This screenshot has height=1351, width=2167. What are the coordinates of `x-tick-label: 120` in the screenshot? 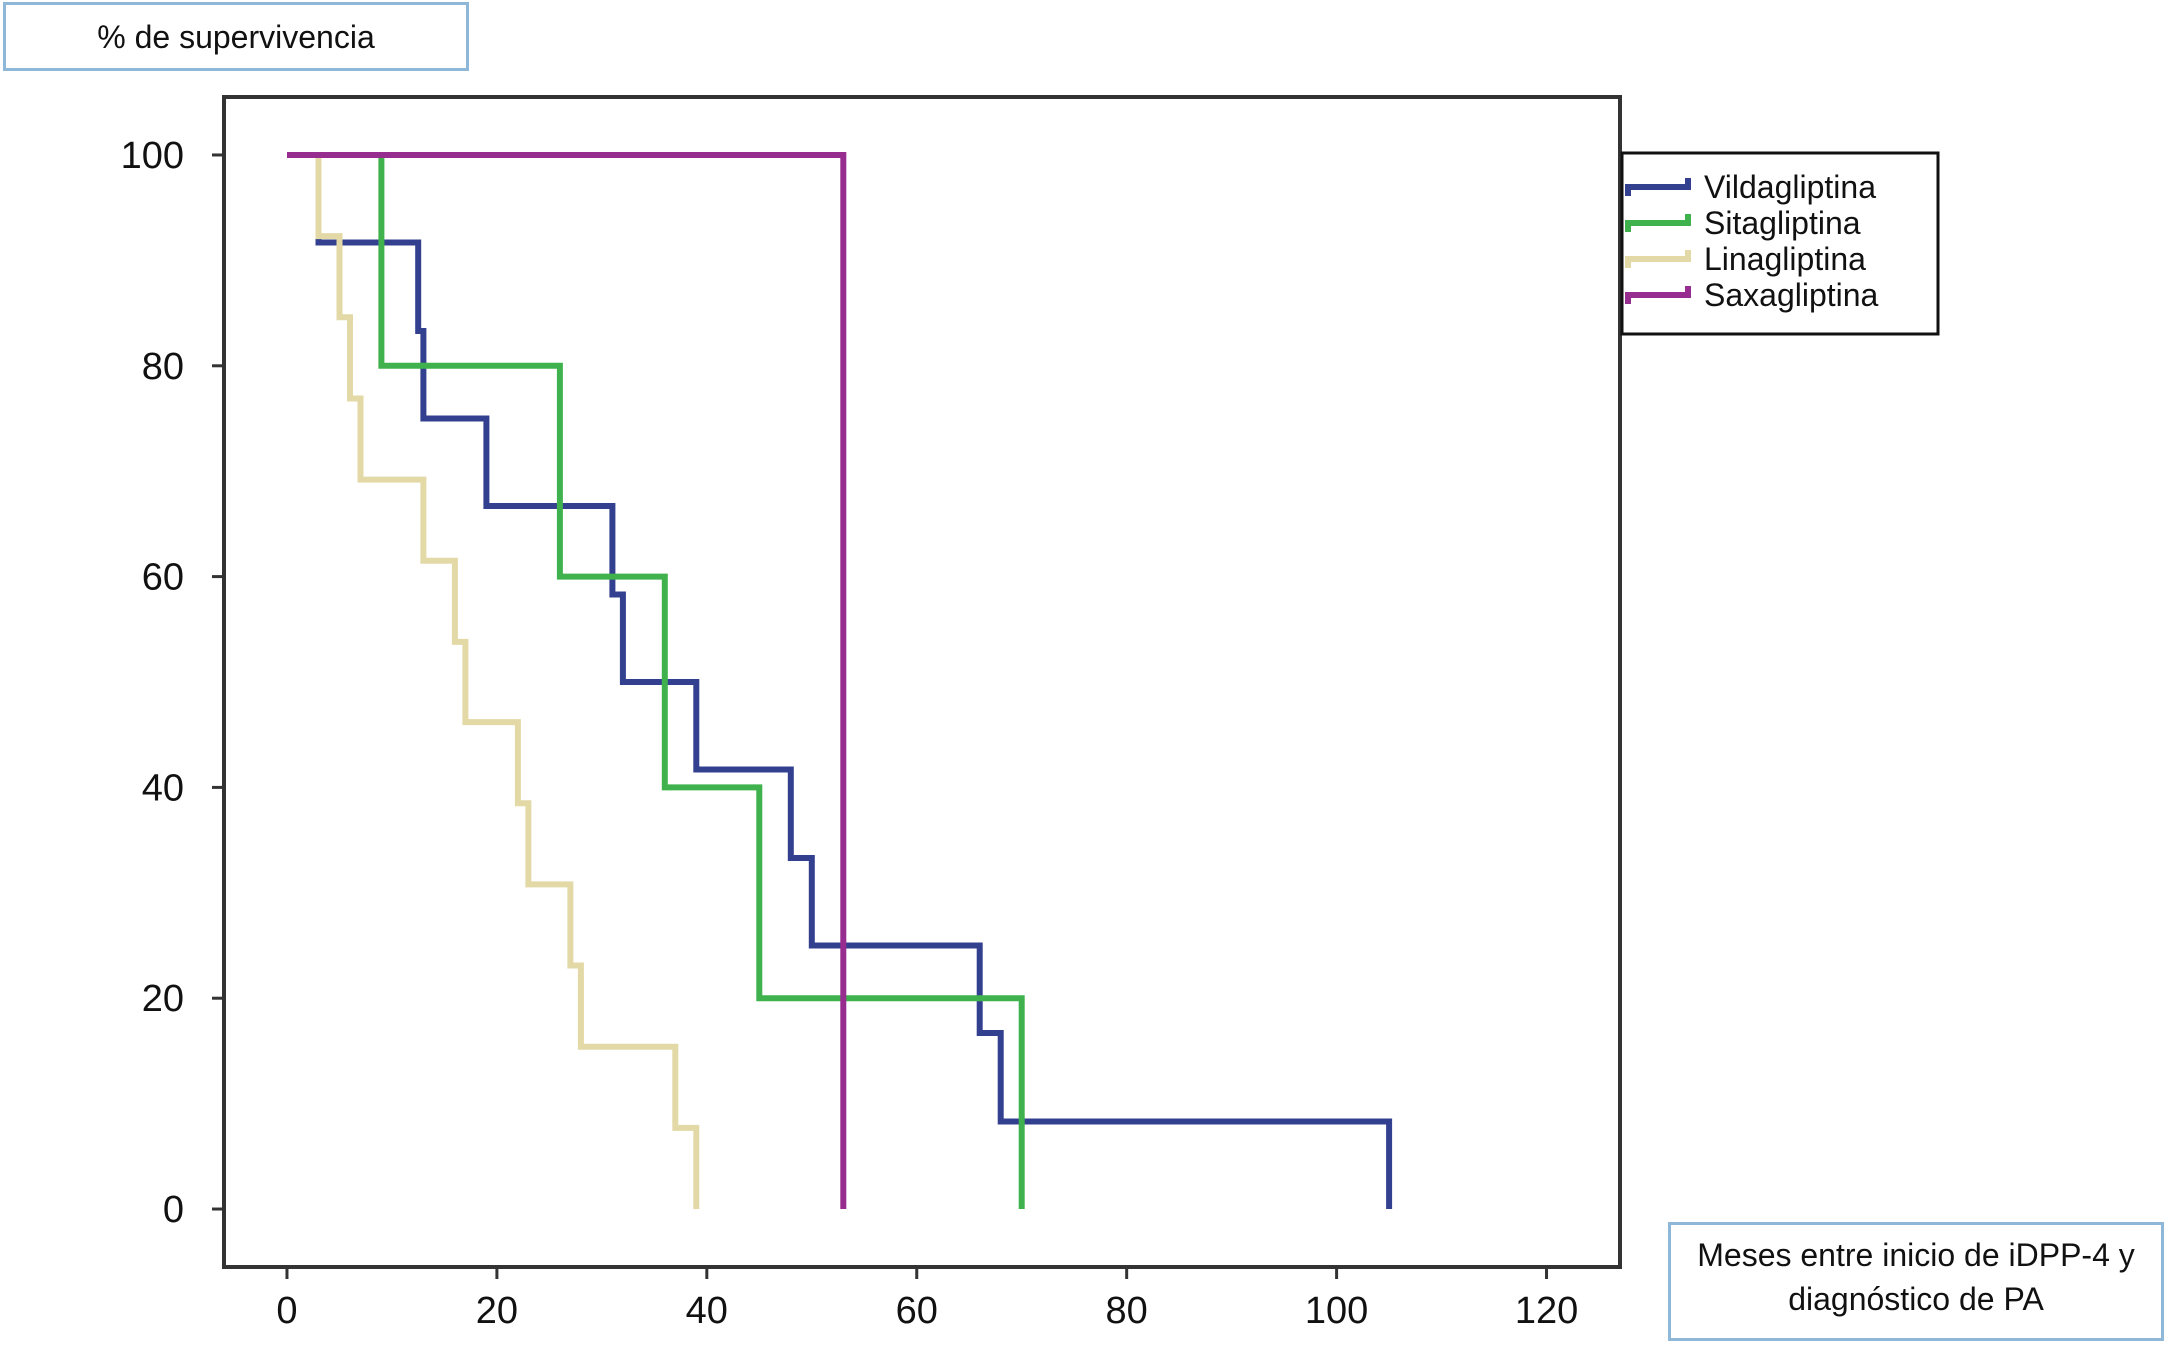 It's located at (1546, 1311).